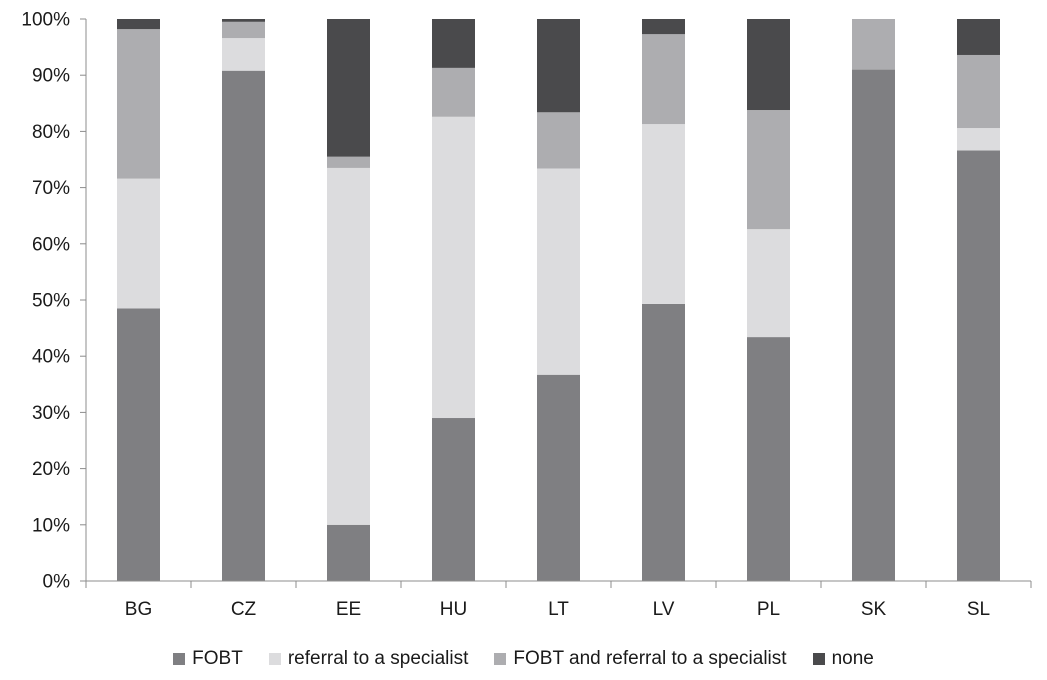 The width and height of the screenshot is (1047, 680). Describe the element at coordinates (51, 469) in the screenshot. I see `y-tick-label: 20%` at that location.